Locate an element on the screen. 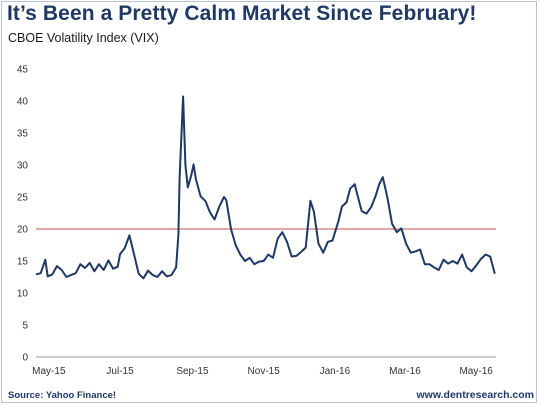  chart-subtitle: CBOE Volatility Index (VIX) is located at coordinates (83, 38).